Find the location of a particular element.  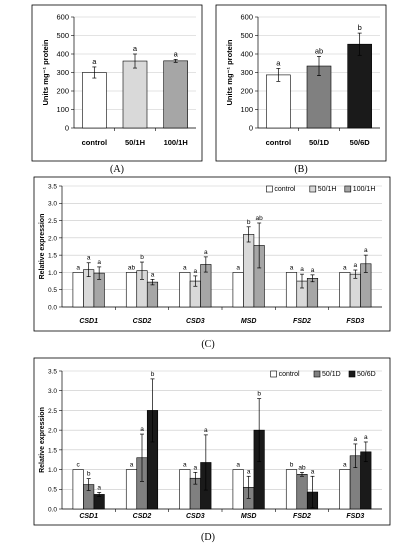

panel-c-ytick-label: 1.5 is located at coordinates (52, 256).